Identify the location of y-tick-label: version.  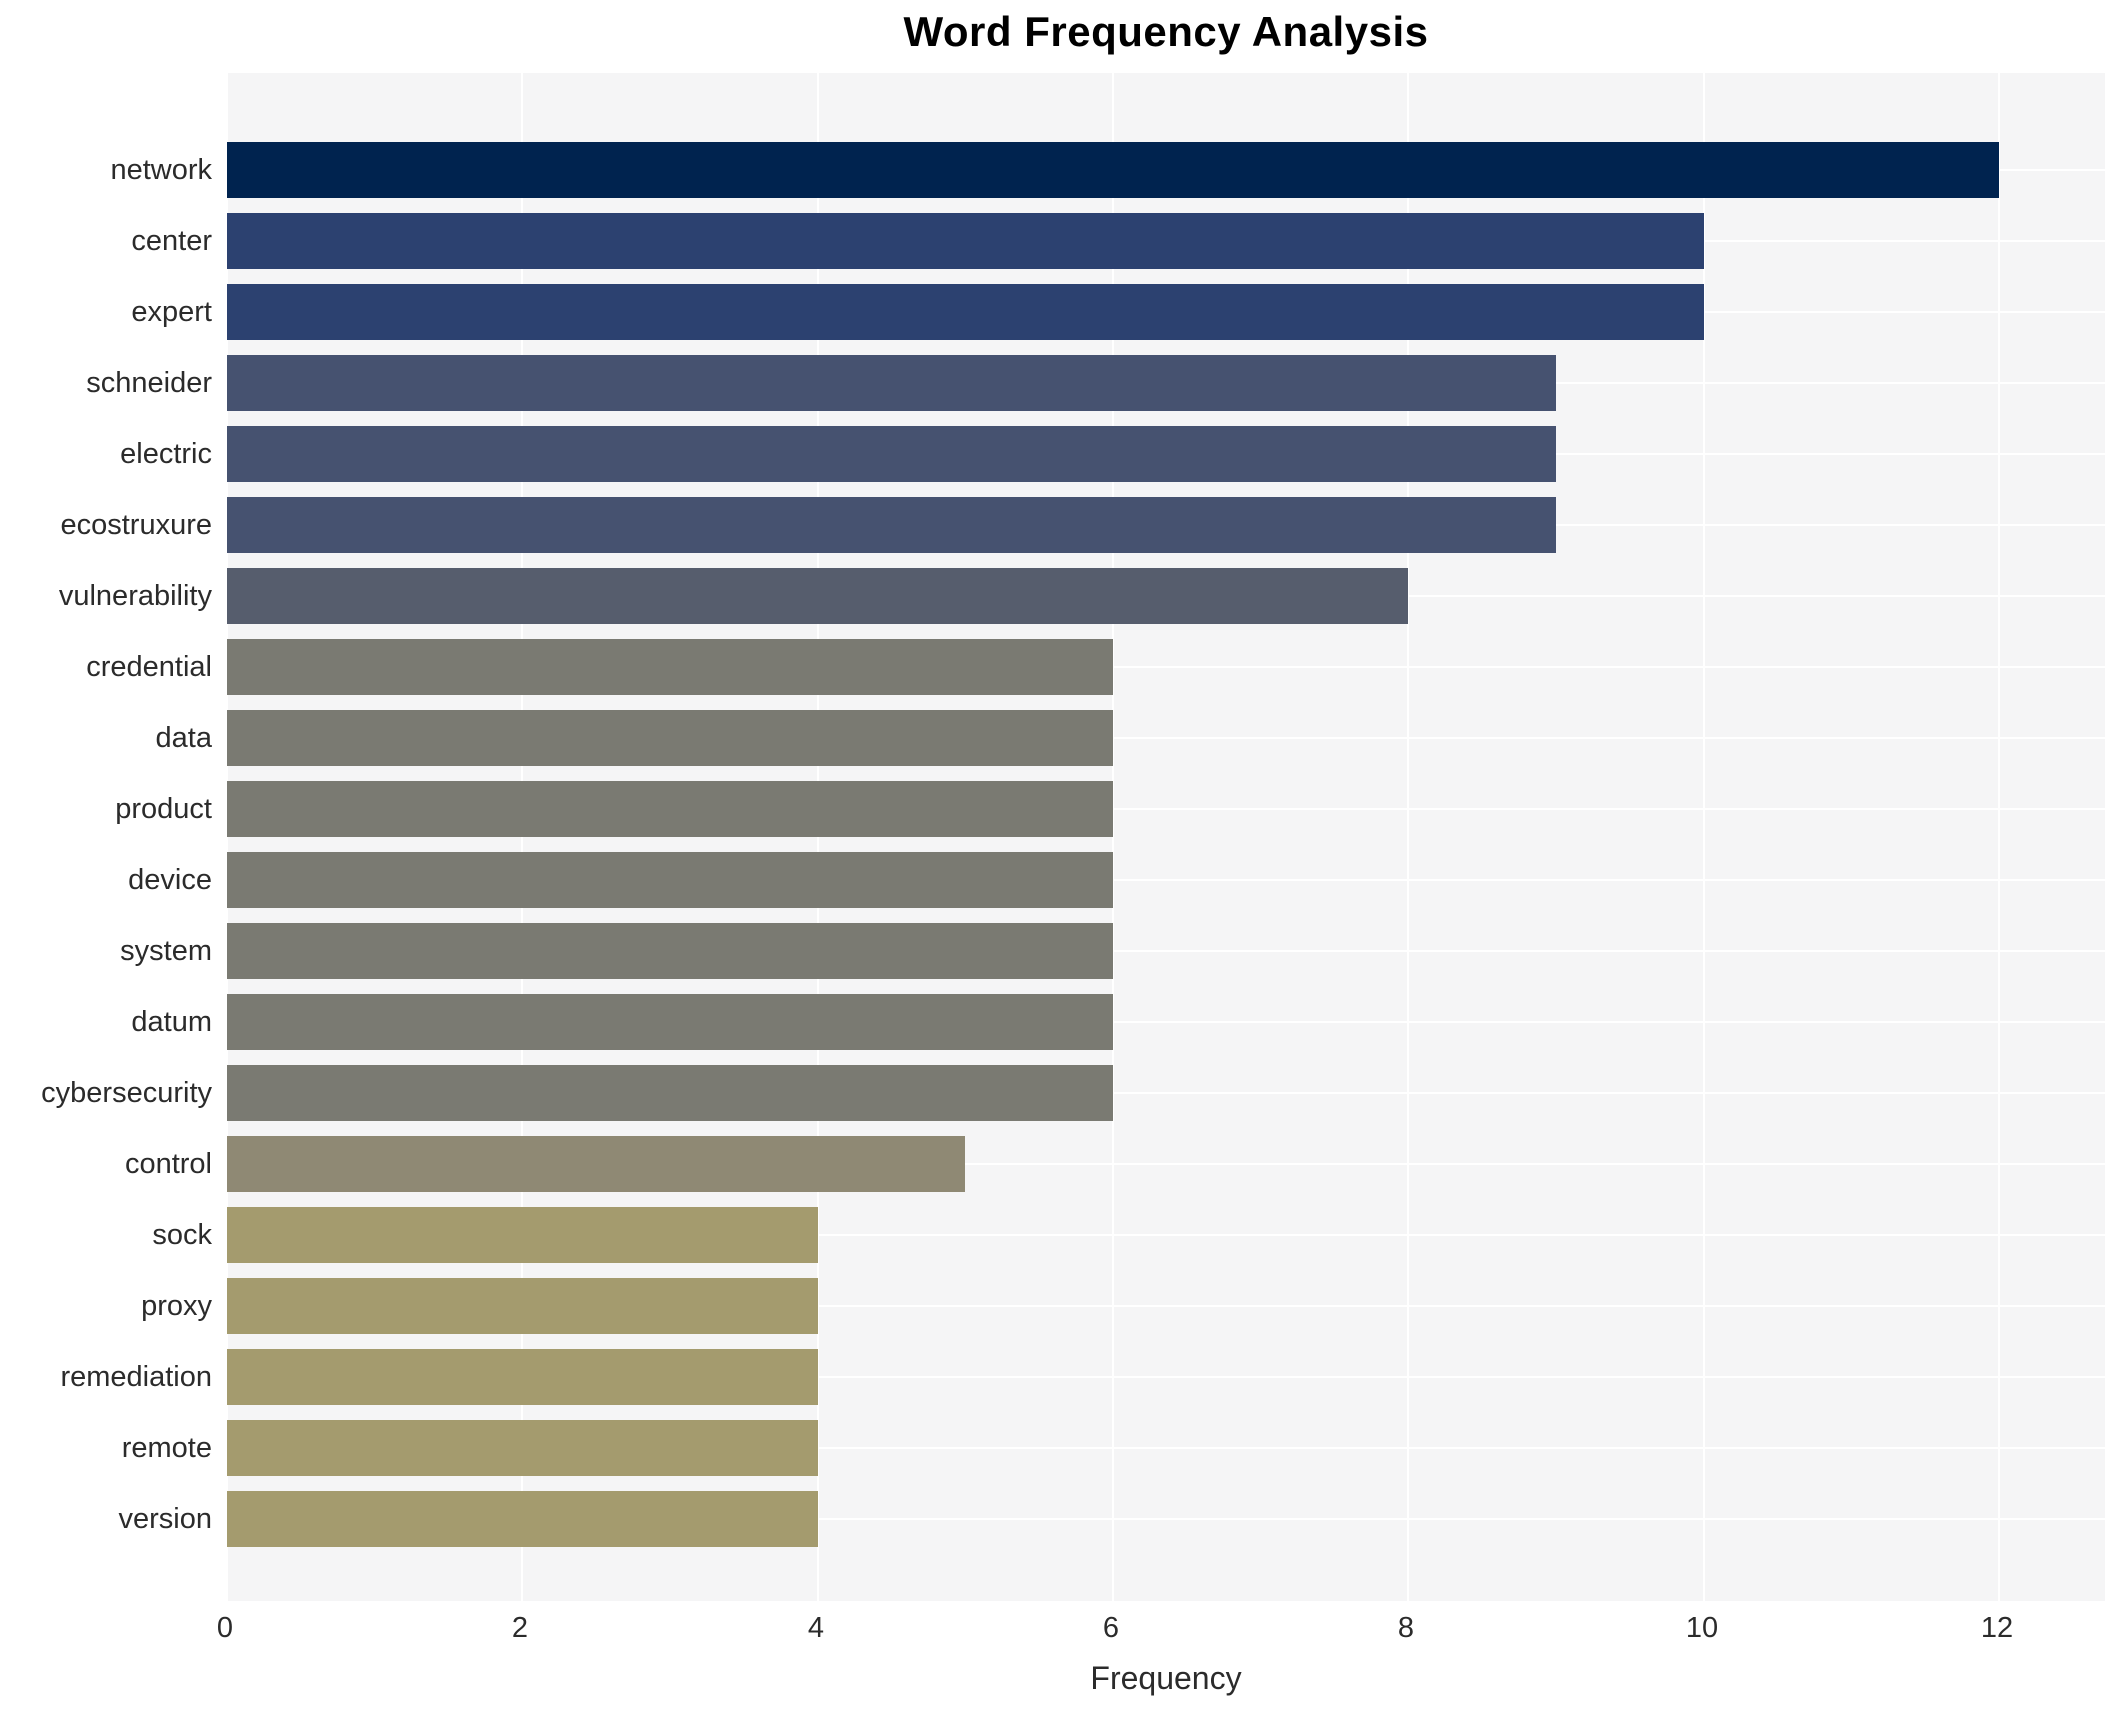
(165, 1518).